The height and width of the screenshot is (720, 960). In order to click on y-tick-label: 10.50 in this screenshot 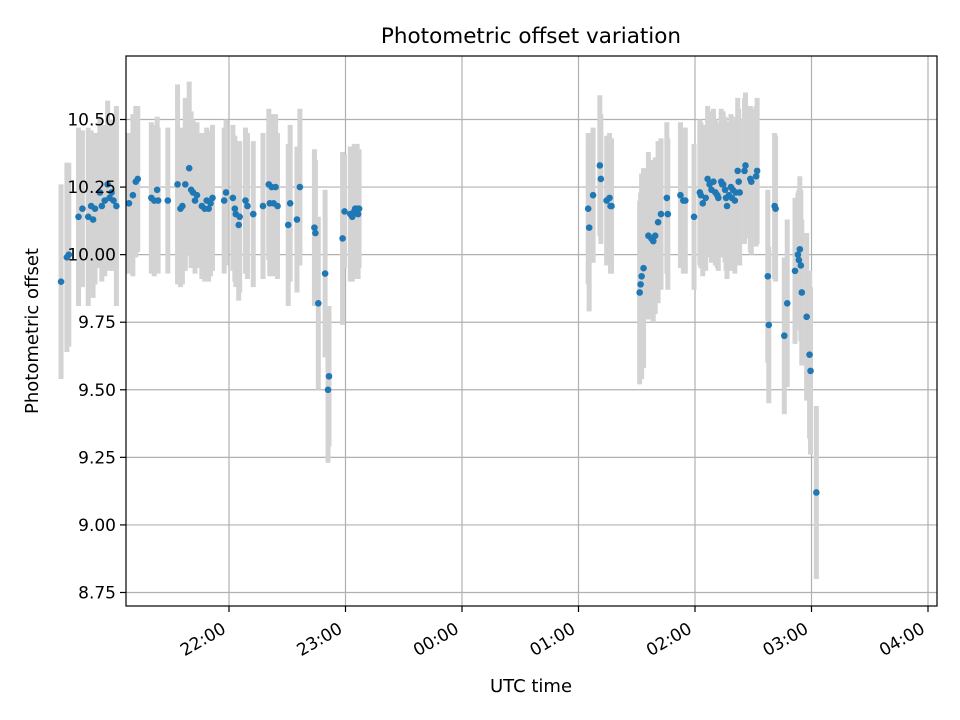, I will do `click(91, 121)`.